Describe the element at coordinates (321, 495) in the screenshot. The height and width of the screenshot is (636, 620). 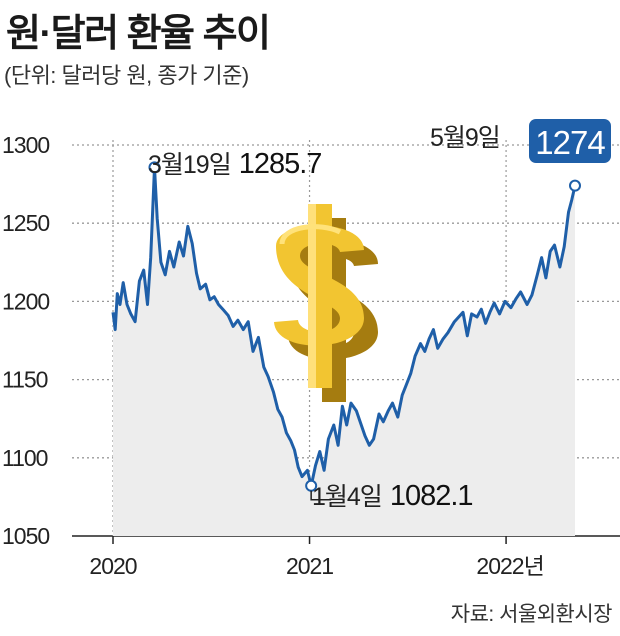
I see `min-leader-line` at that location.